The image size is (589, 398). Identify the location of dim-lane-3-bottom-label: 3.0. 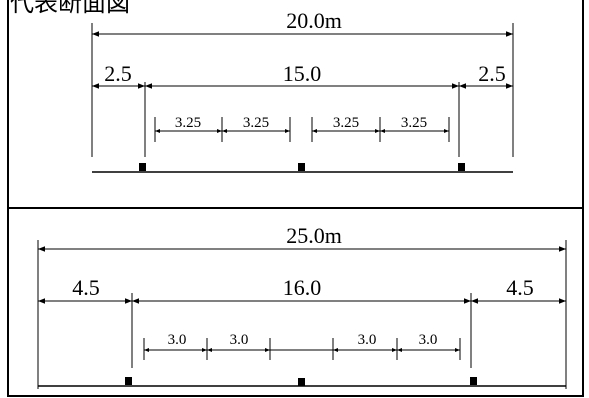
(367, 340).